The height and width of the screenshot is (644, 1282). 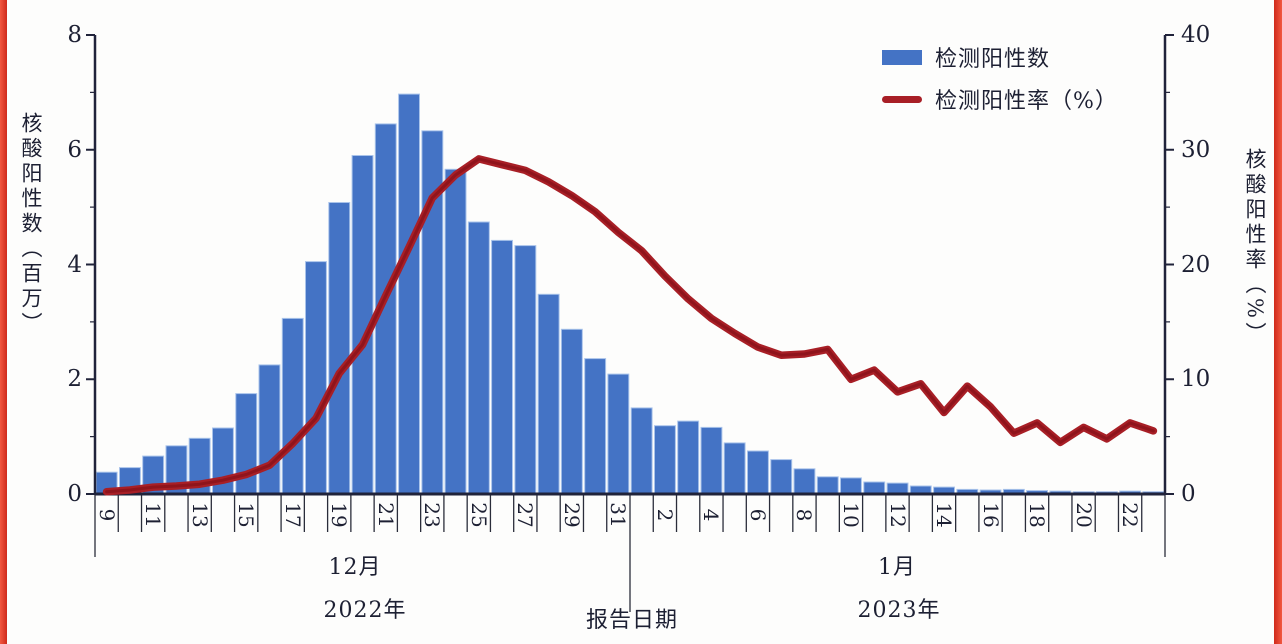 What do you see at coordinates (385, 515) in the screenshot?
I see `x-axis-day-label: 21` at bounding box center [385, 515].